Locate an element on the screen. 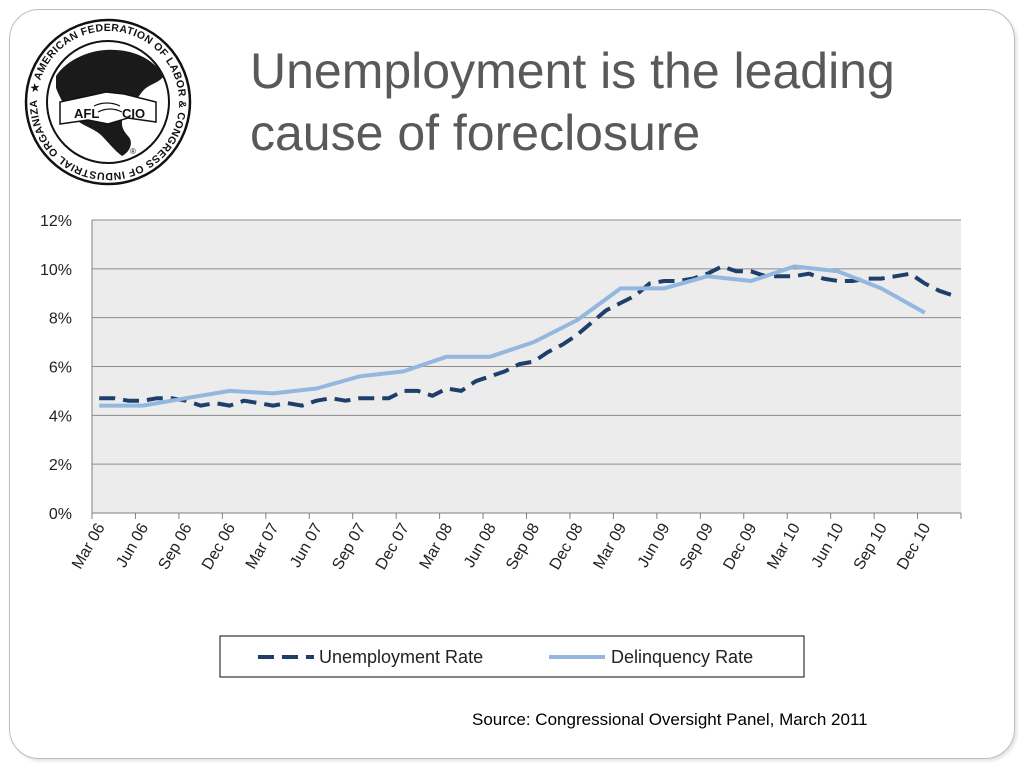 The width and height of the screenshot is (1024, 768). x-tick-label: Mar 10 is located at coordinates (784, 546).